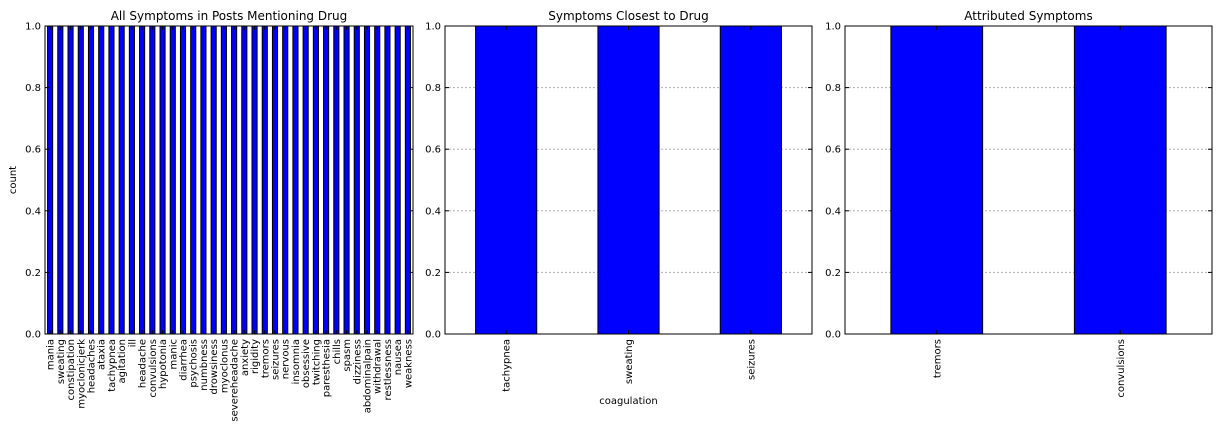 The image size is (1224, 432). What do you see at coordinates (214, 366) in the screenshot?
I see `x-tick-label: drowsiness` at bounding box center [214, 366].